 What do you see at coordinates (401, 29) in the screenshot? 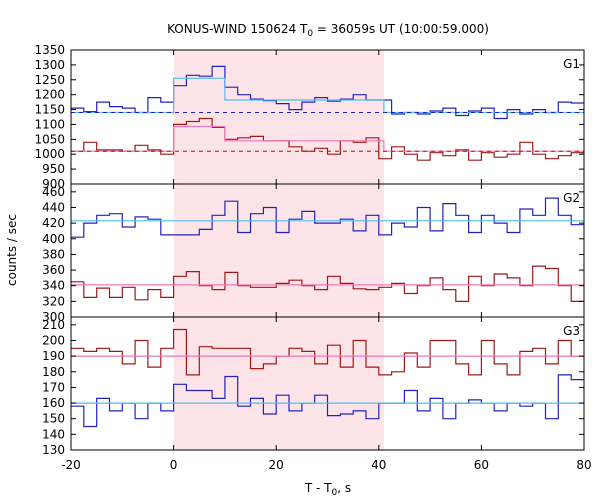
I see `chart-title-rest: = 36059s UT (10:00:59.000)` at bounding box center [401, 29].